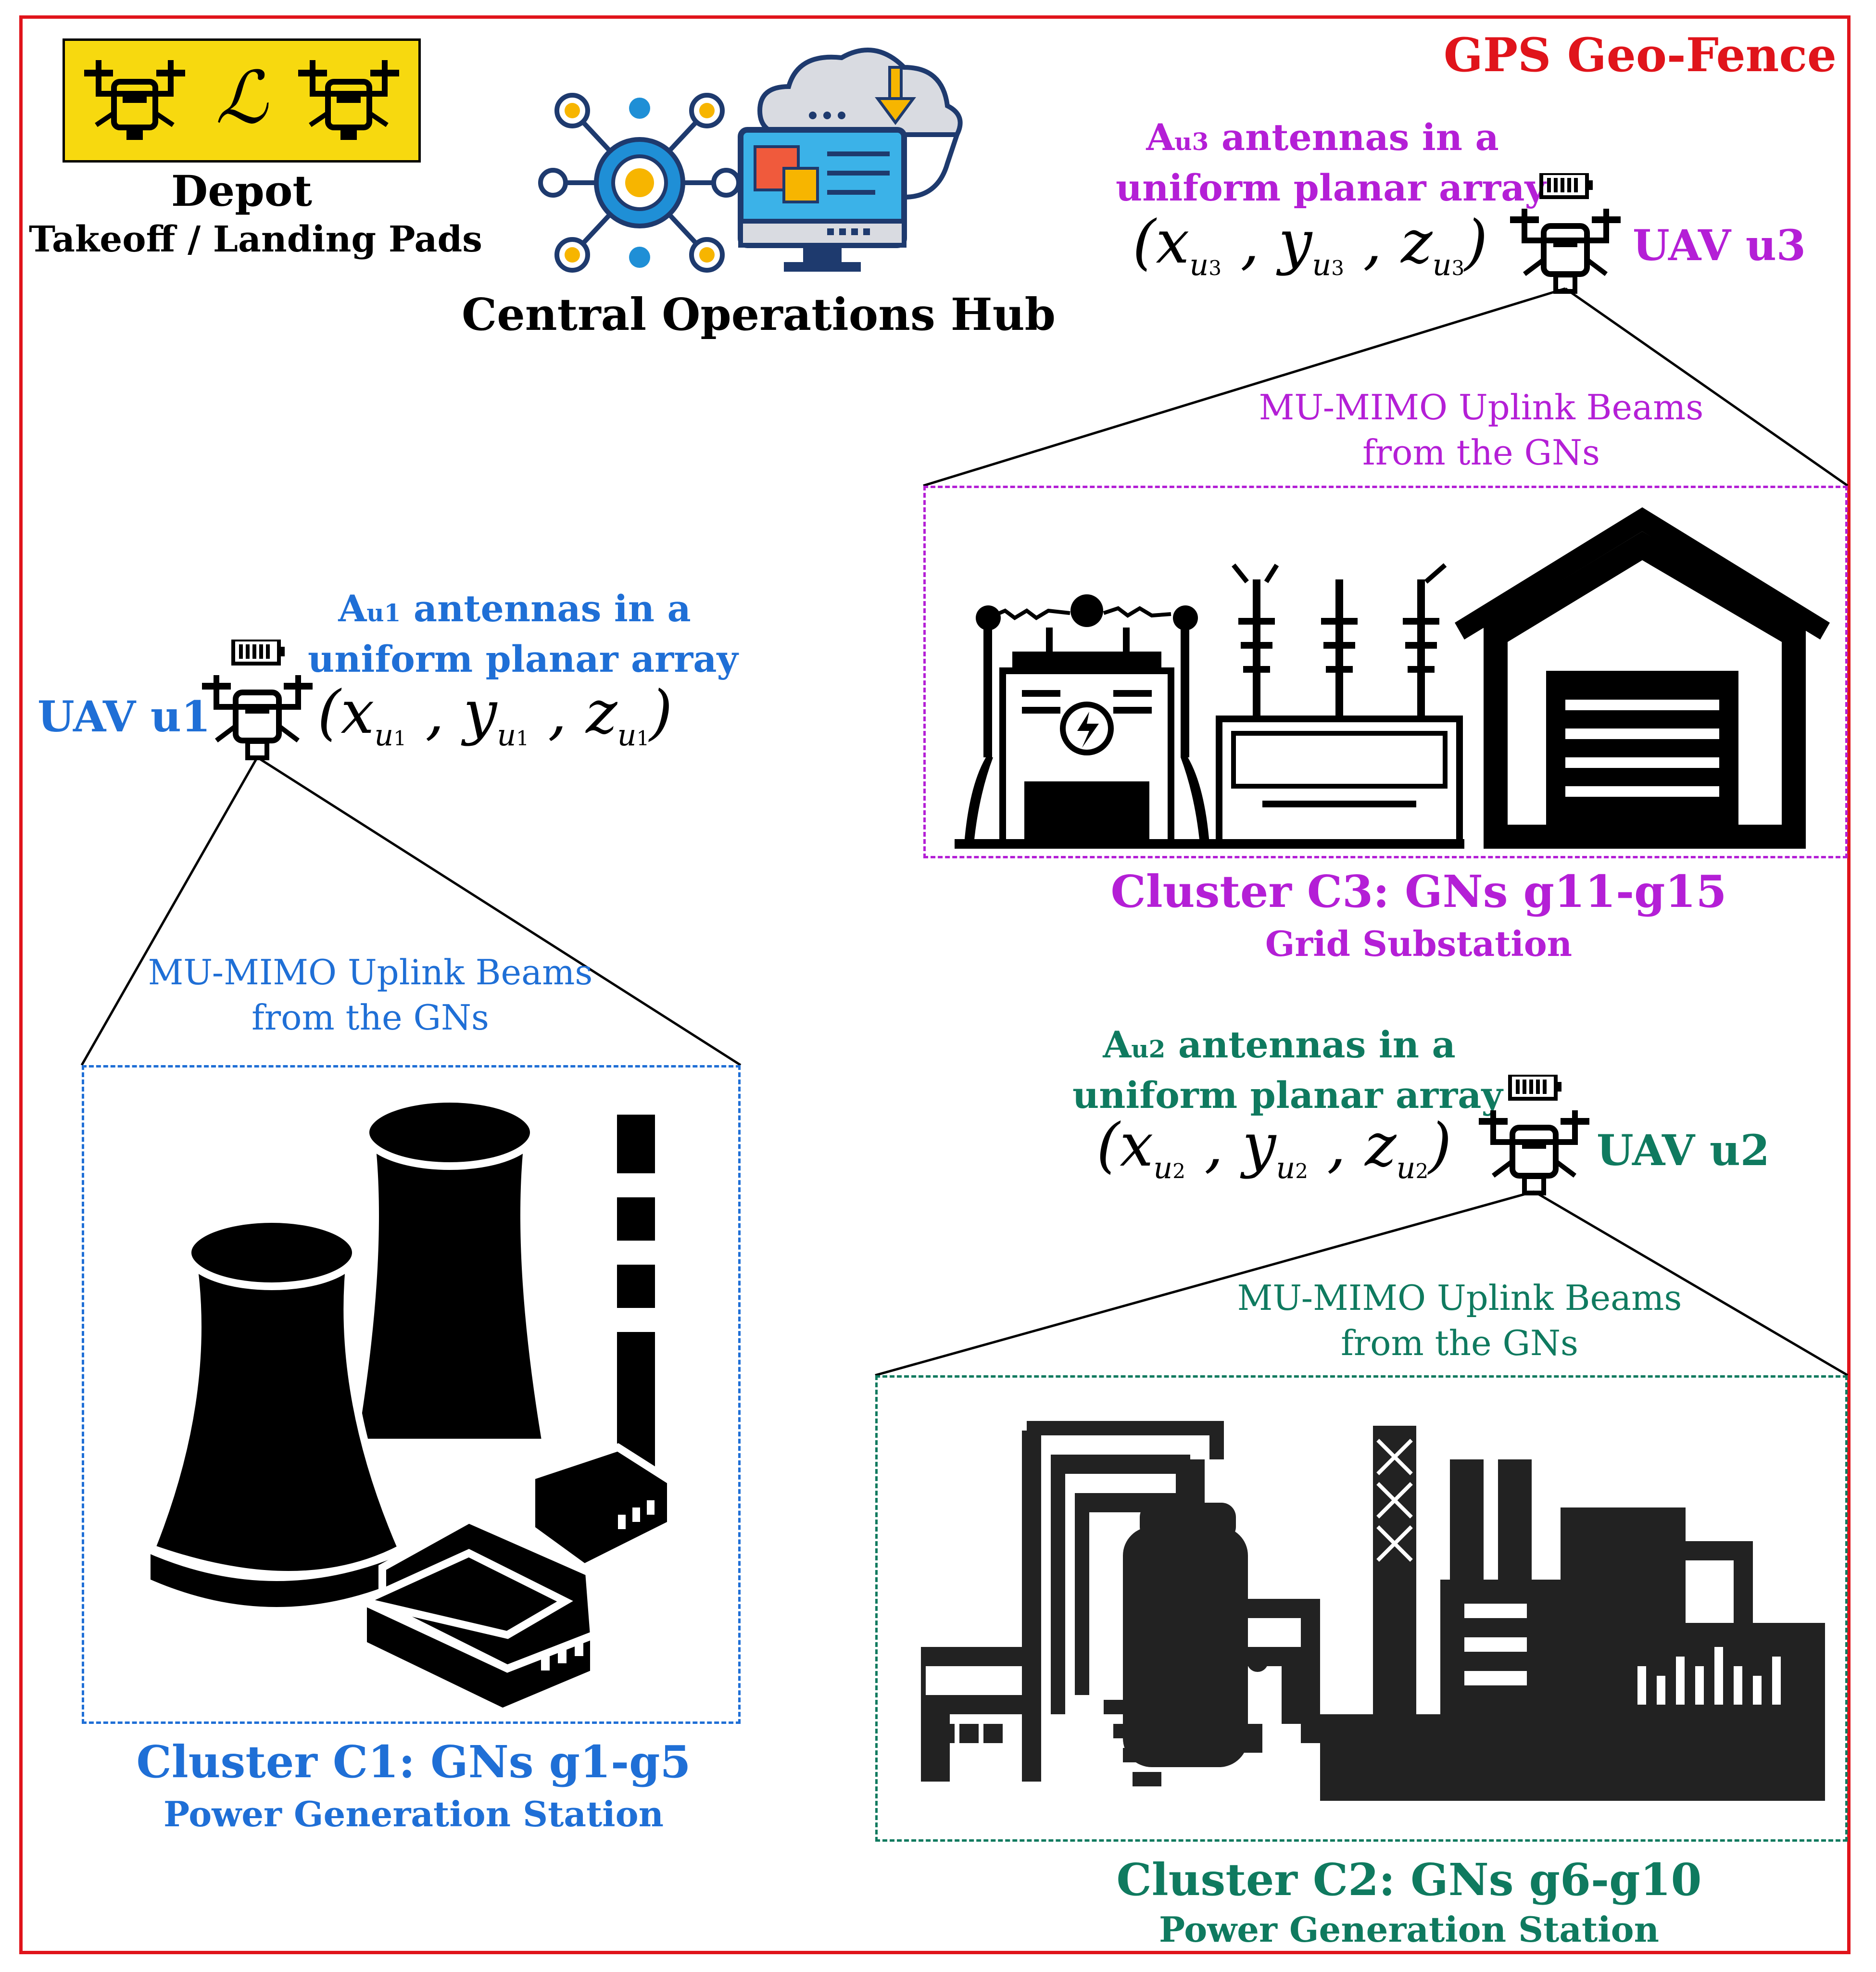 This screenshot has height=1972, width=1876. I want to click on industrial-plant-icon, so click(1373, 1611).